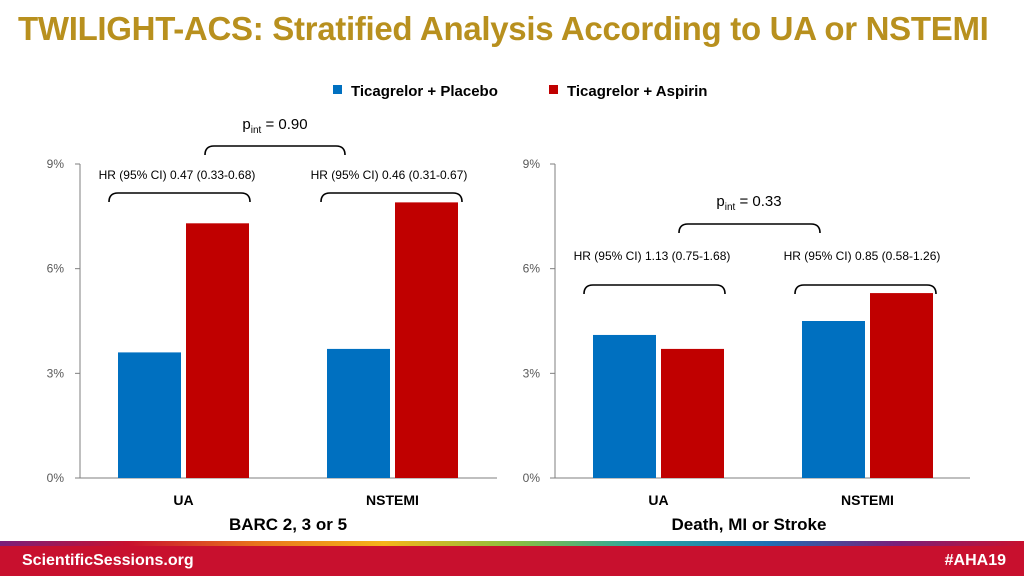 The height and width of the screenshot is (576, 1024). Describe the element at coordinates (424, 91) in the screenshot. I see `legend-label-1: Ticagrelor + Placebo` at that location.